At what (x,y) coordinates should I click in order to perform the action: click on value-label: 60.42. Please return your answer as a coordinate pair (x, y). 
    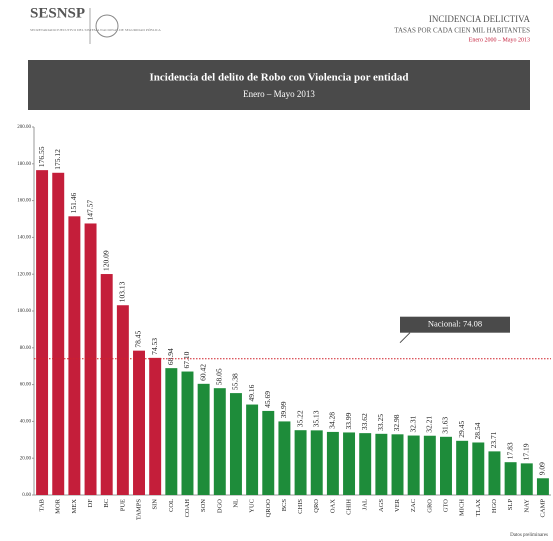
    Looking at the image, I should click on (202, 372).